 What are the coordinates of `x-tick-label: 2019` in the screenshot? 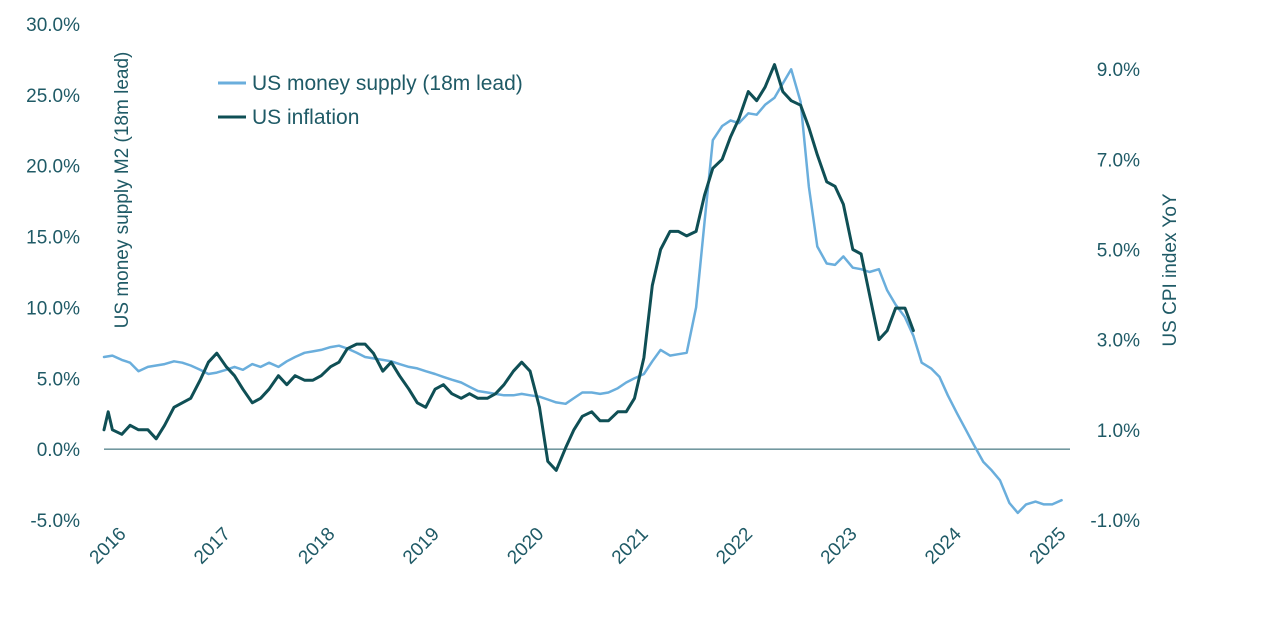 It's located at (421, 546).